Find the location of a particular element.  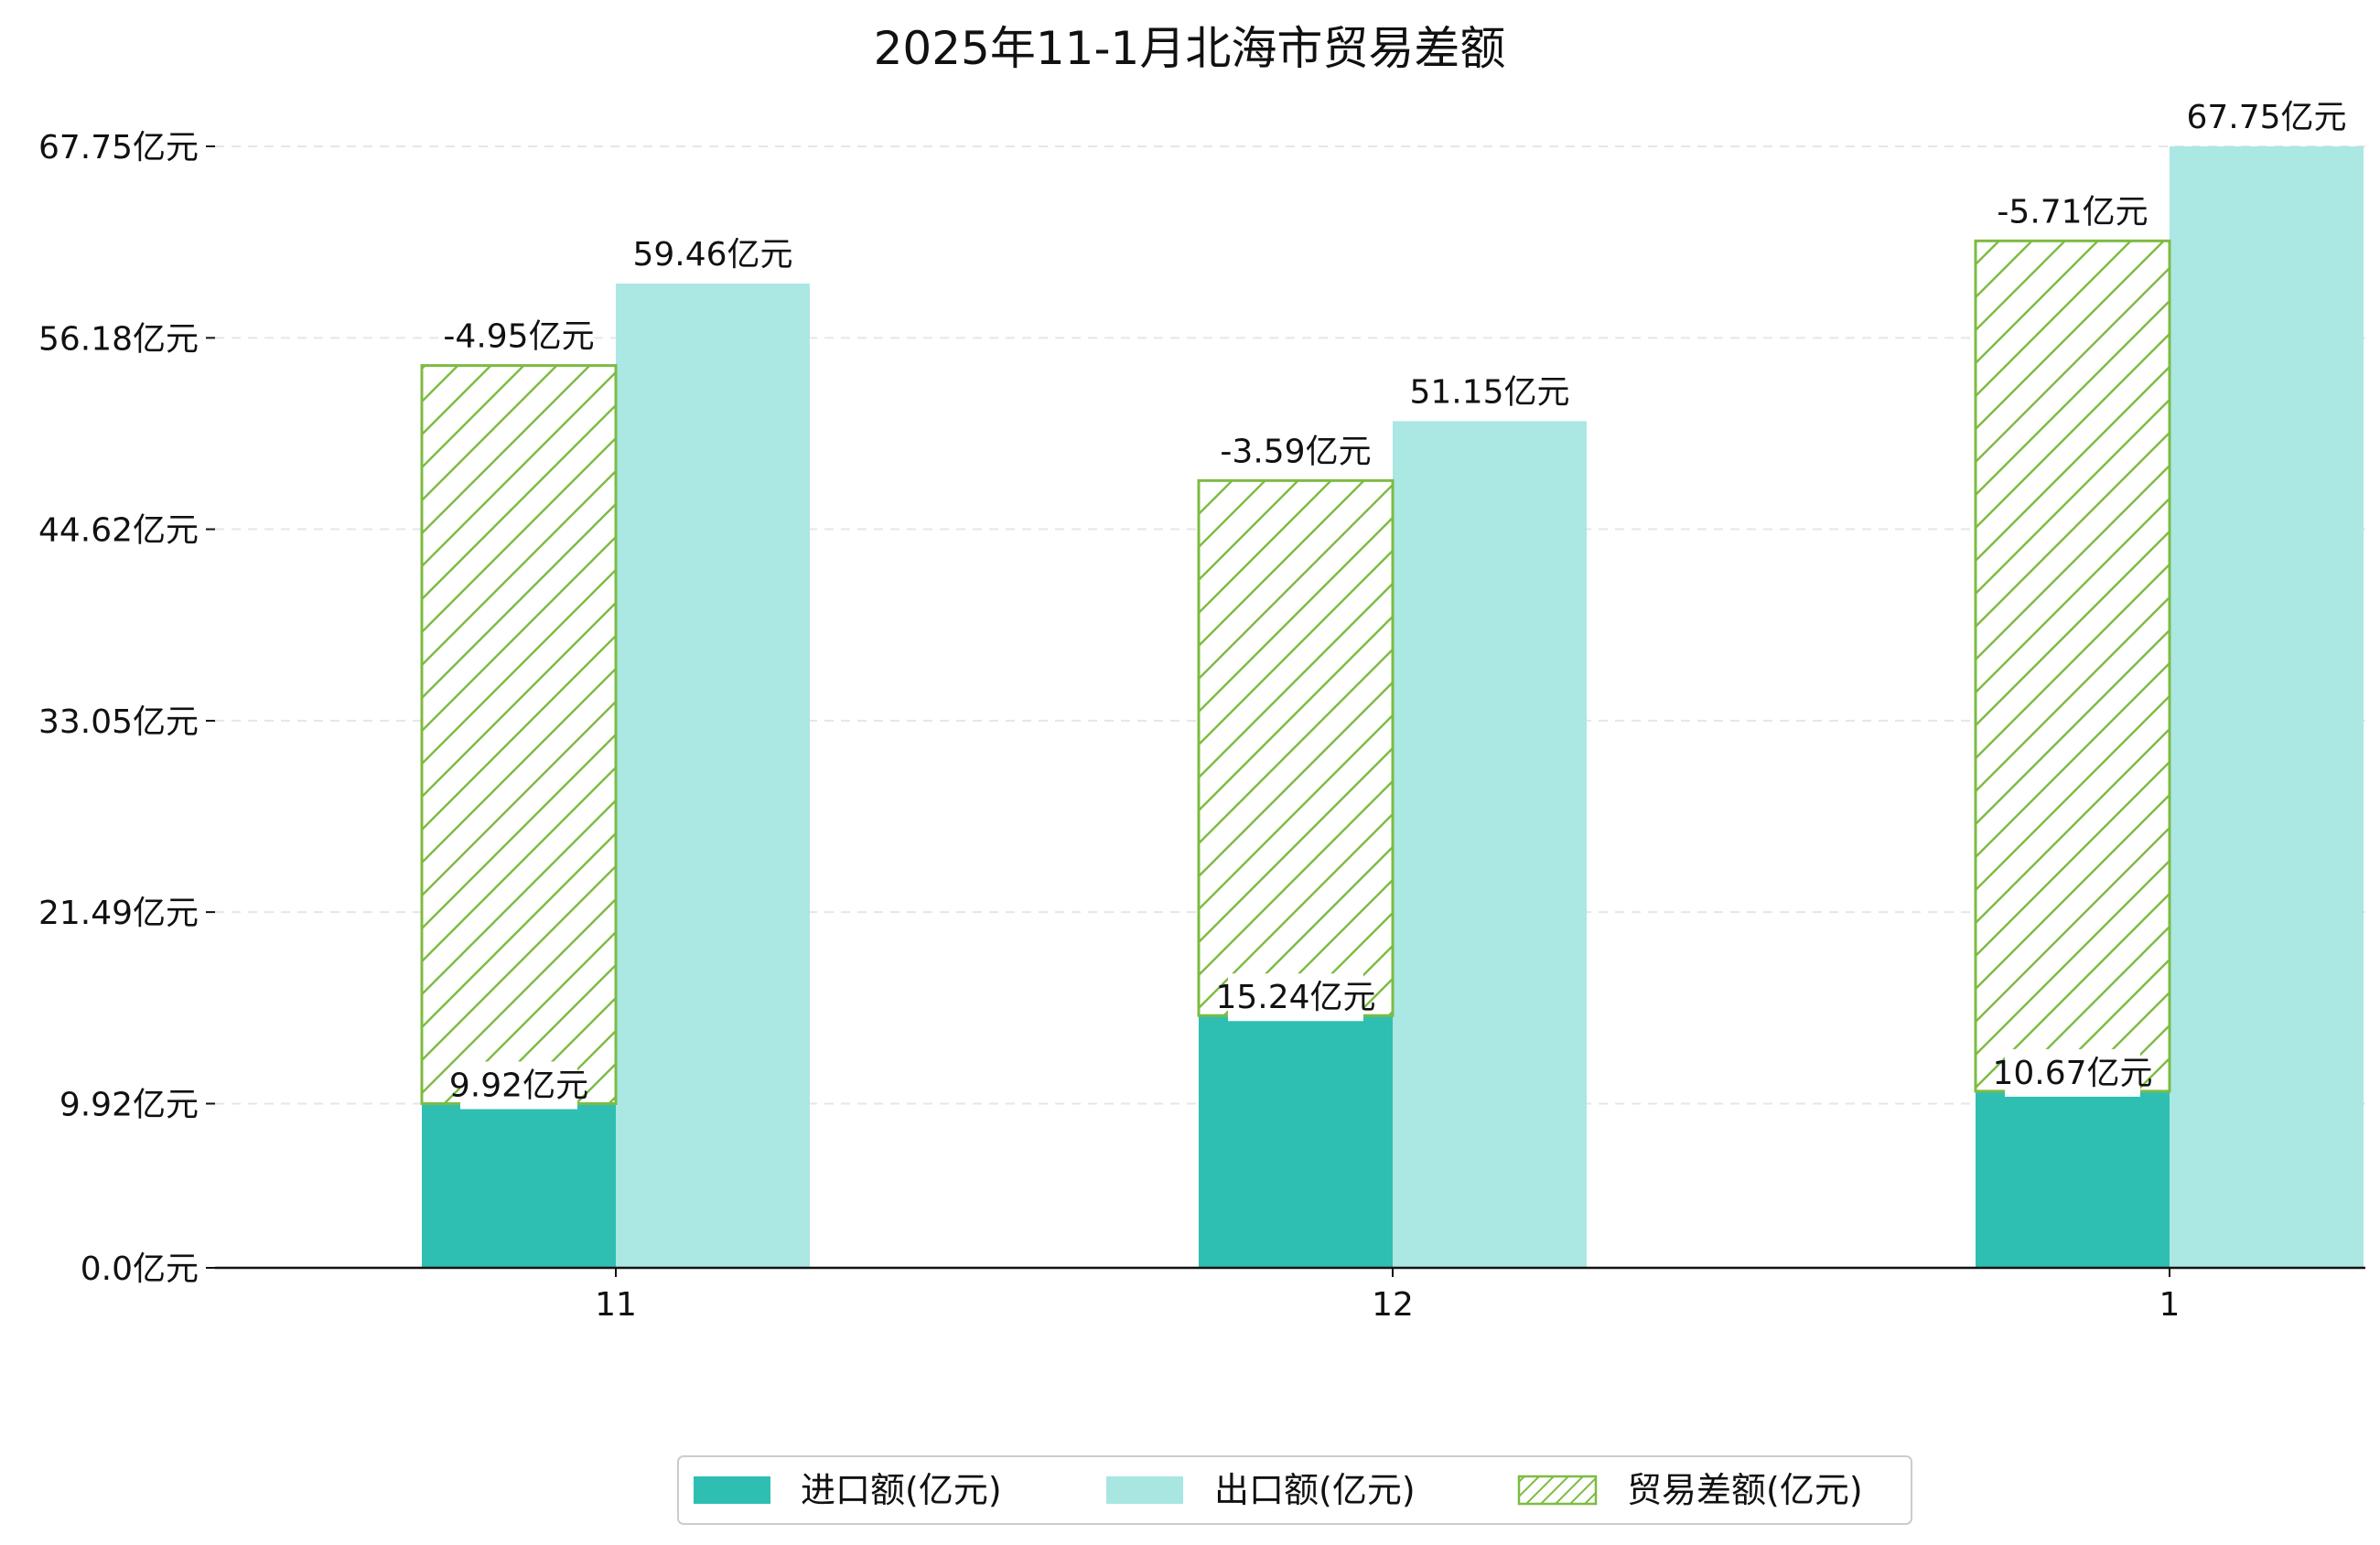

y-tick-label: 56.18亿元 is located at coordinates (118, 339).